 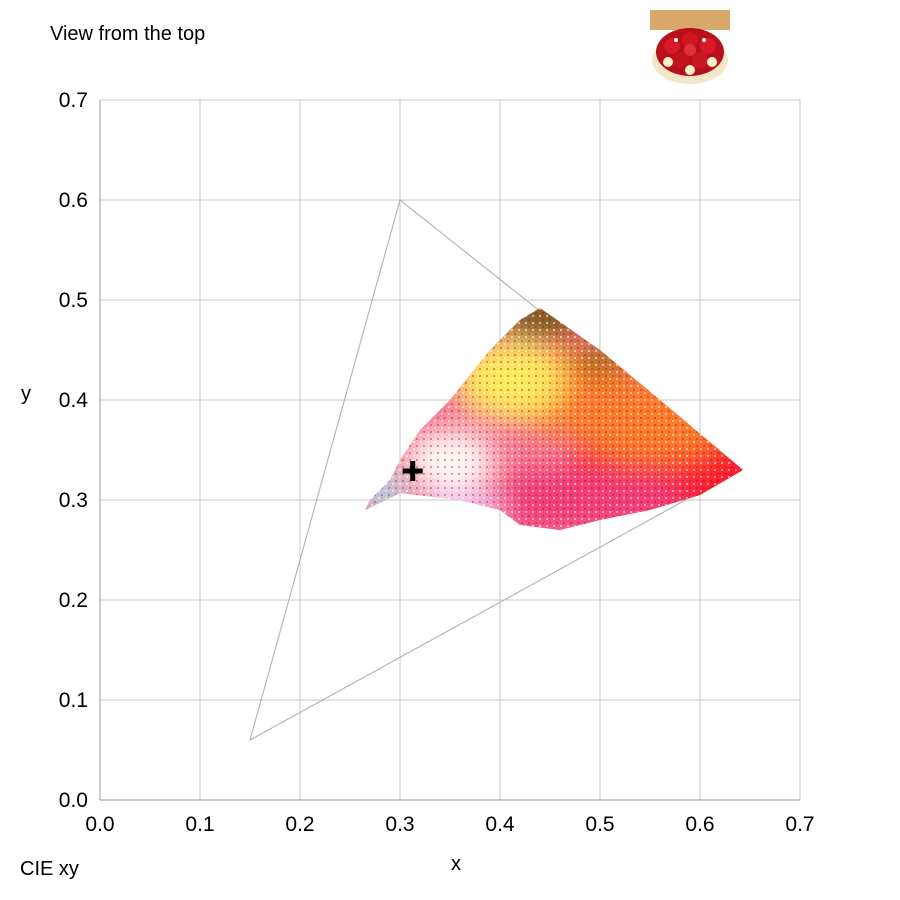 I want to click on x-tick-label: 0.0, so click(x=99, y=824).